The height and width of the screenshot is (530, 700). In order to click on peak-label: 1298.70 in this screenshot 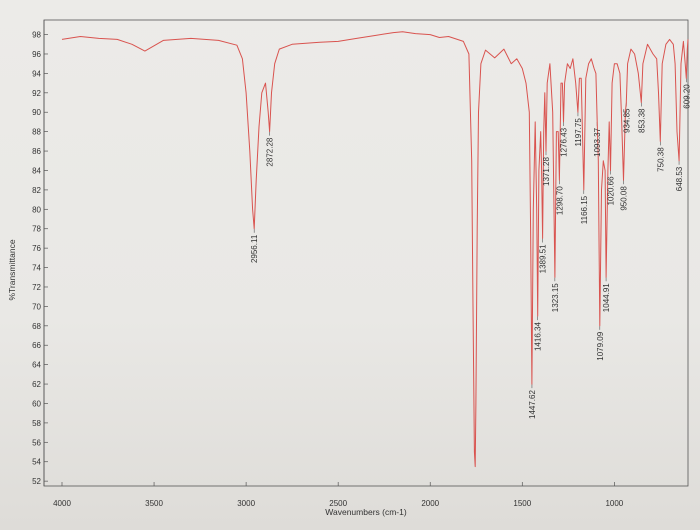, I will do `click(559, 200)`.